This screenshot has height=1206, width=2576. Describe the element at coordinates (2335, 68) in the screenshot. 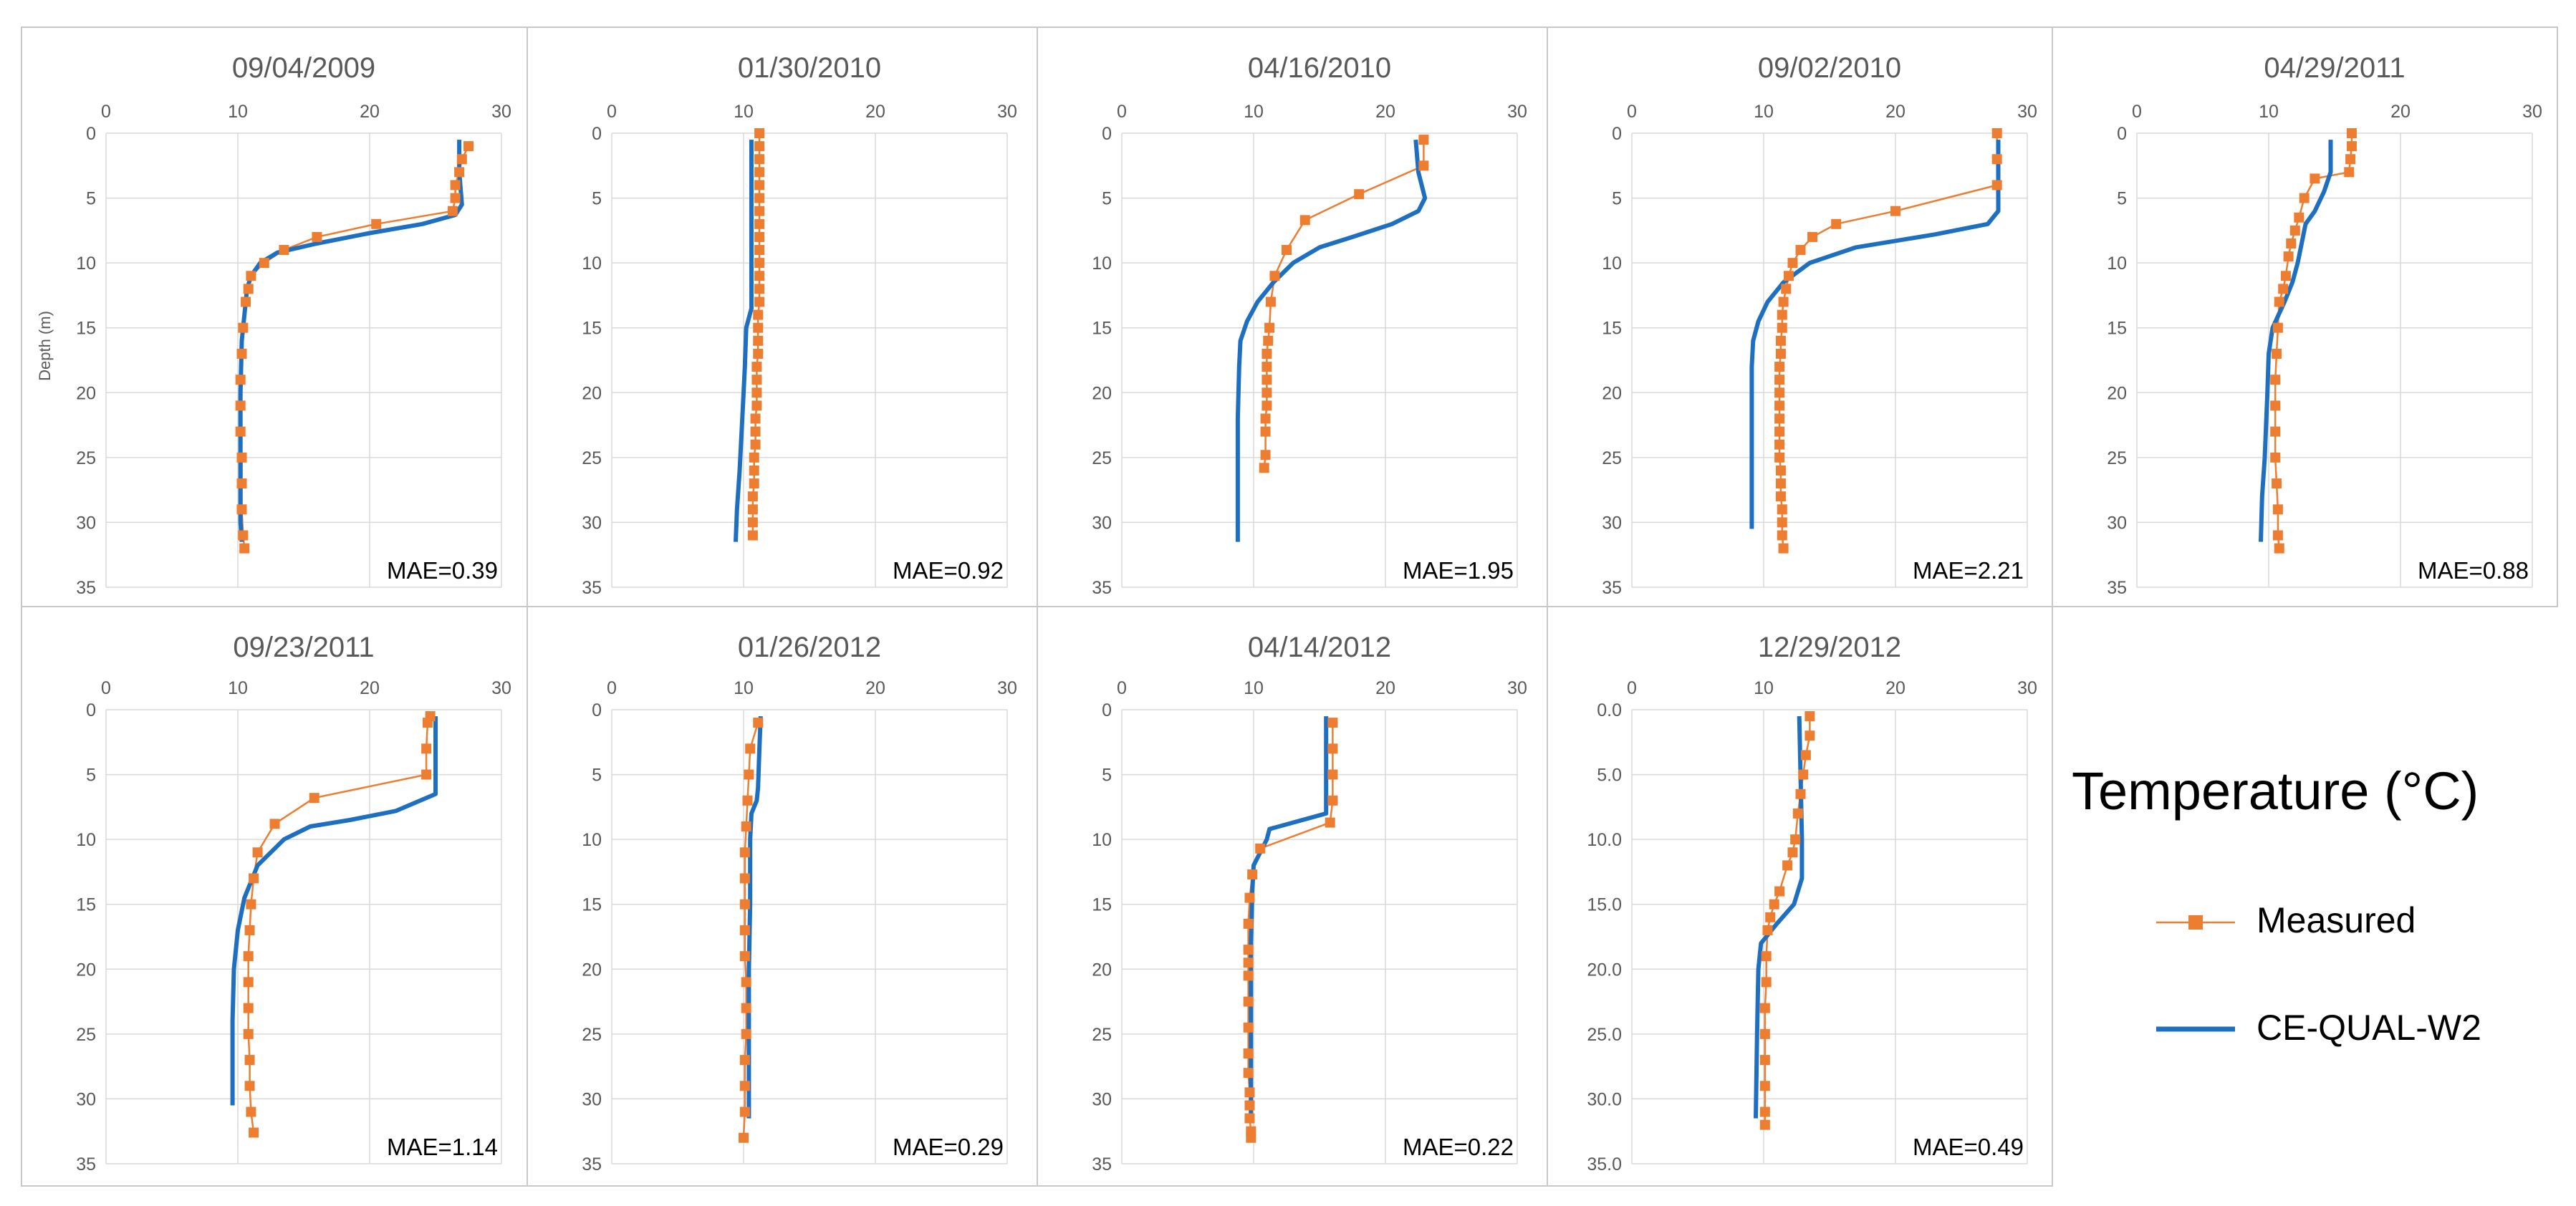

I see `panel-title: 04/29/2011` at that location.